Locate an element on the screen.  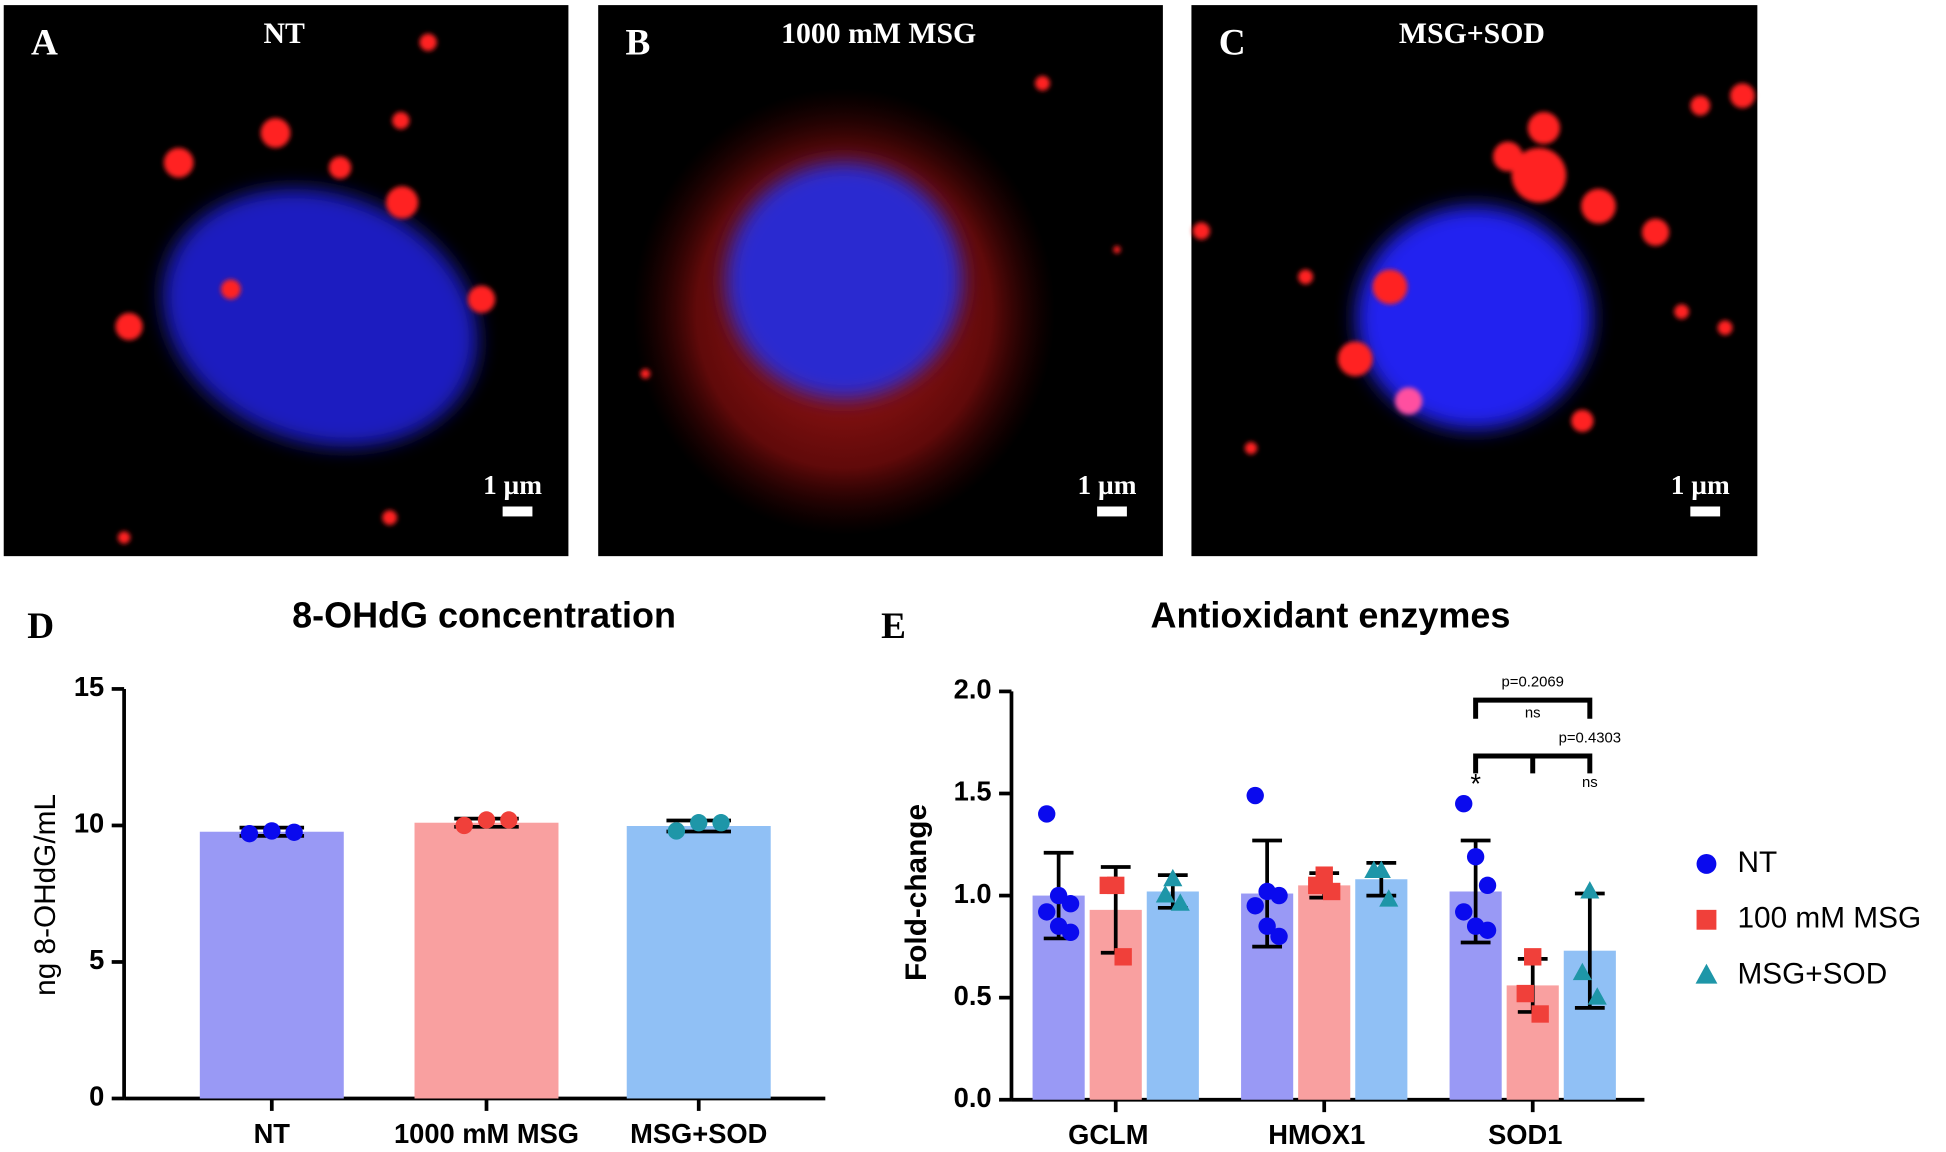
chart-title: Antioxidant enzymes is located at coordinates (1330, 615).